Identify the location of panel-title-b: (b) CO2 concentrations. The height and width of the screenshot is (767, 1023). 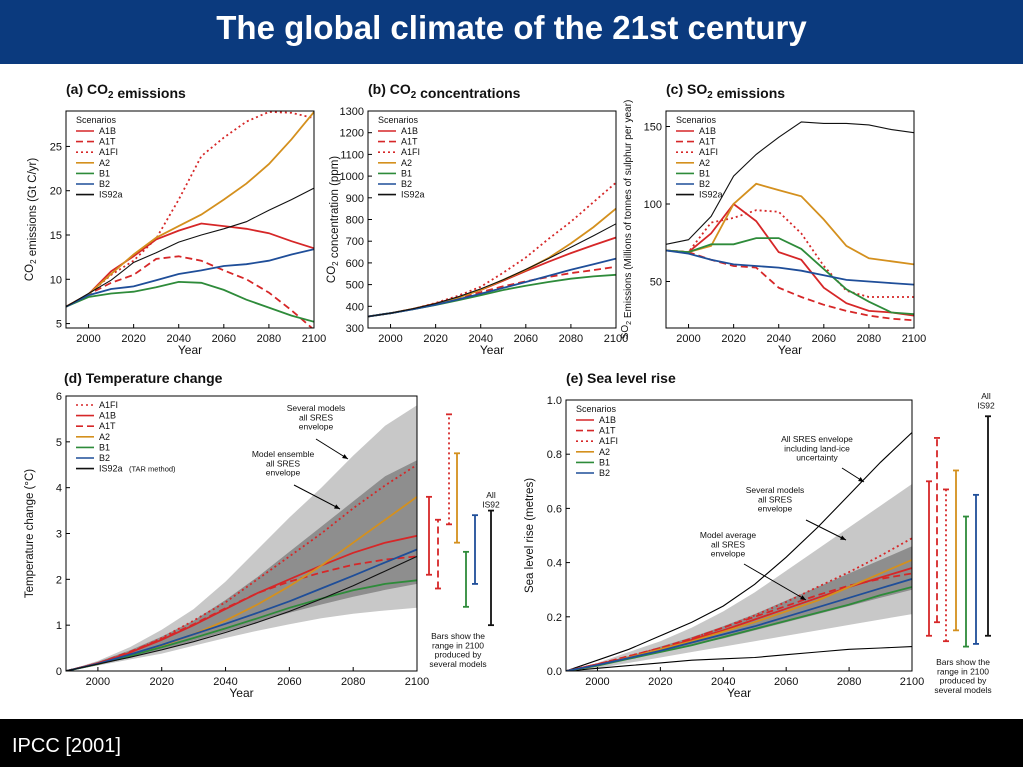
(444, 91).